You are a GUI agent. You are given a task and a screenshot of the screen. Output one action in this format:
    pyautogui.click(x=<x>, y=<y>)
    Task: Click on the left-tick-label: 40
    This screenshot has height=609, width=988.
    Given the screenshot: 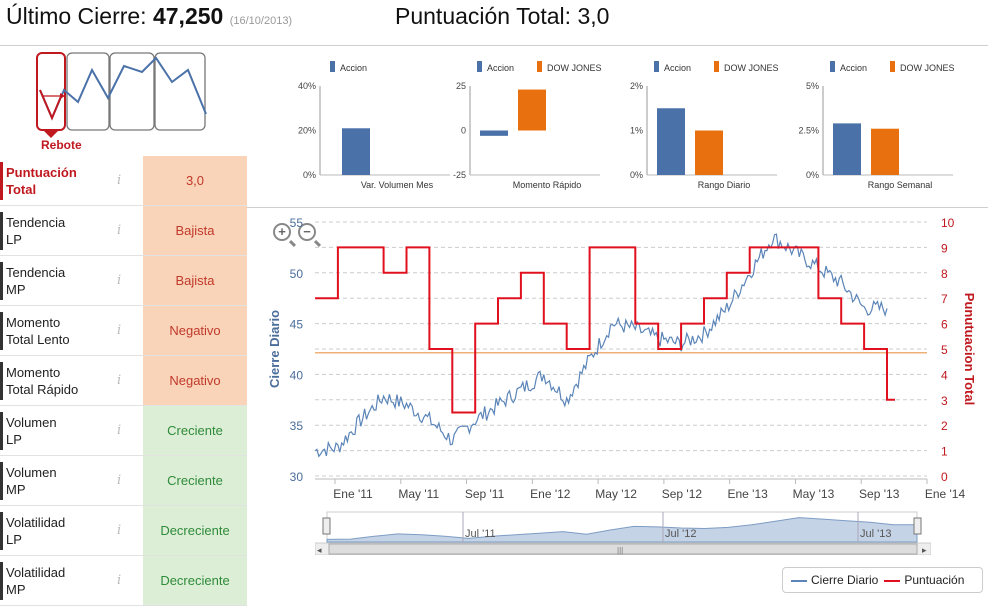 What is the action you would take?
    pyautogui.click(x=297, y=375)
    